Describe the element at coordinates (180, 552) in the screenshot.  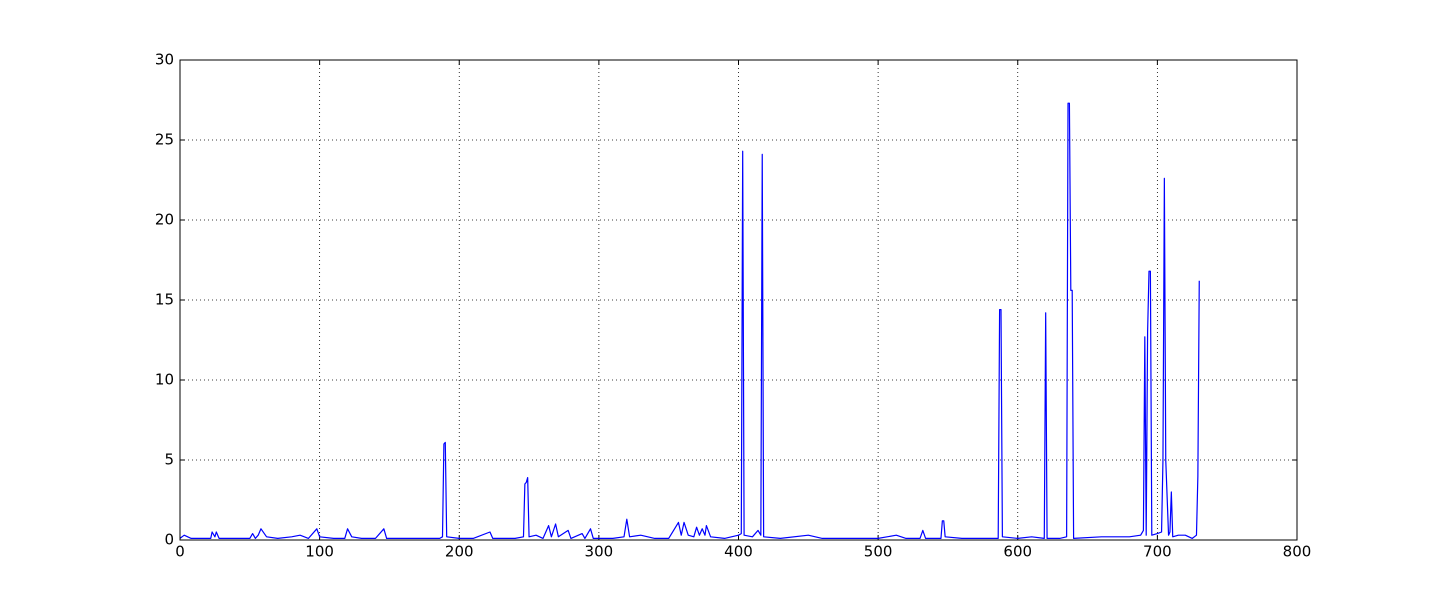
I see `x-tick-label: 0` at that location.